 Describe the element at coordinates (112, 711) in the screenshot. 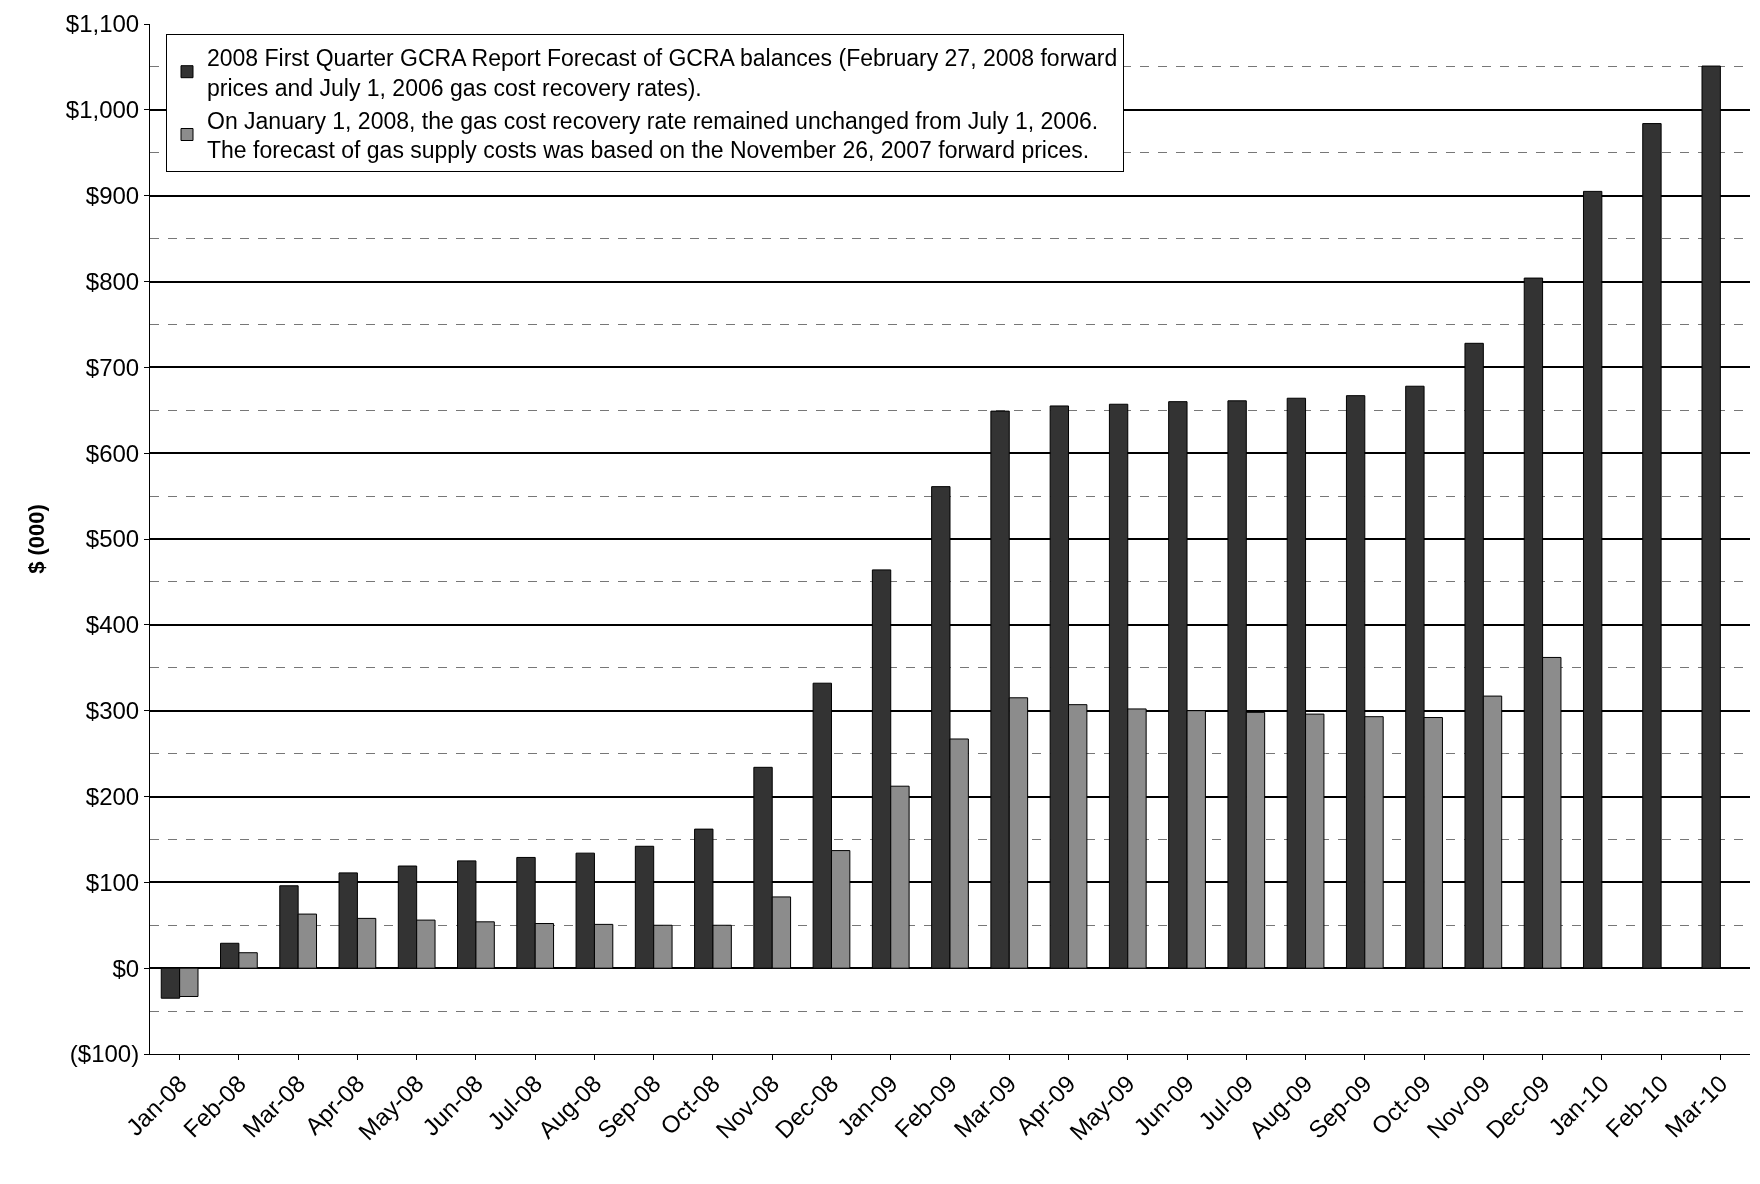

I see `y-tick-label: $300` at that location.